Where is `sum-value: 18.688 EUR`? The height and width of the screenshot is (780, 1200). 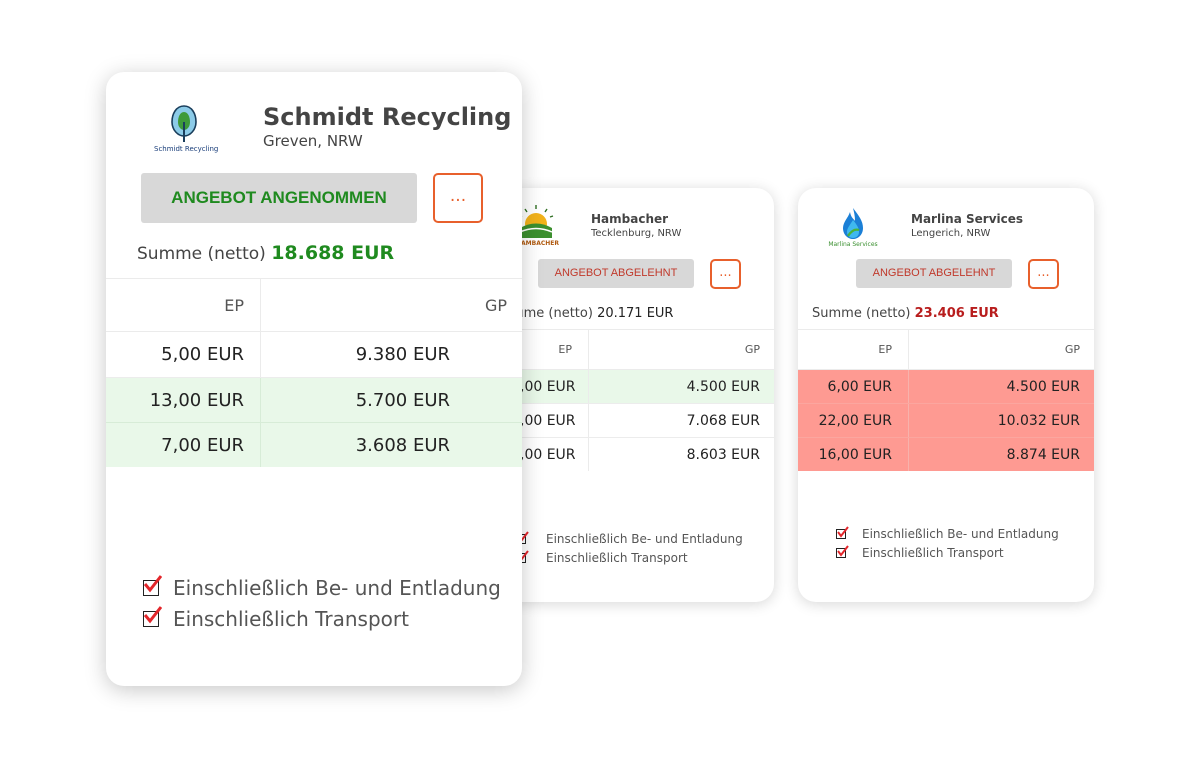
sum-value: 18.688 EUR is located at coordinates (333, 253).